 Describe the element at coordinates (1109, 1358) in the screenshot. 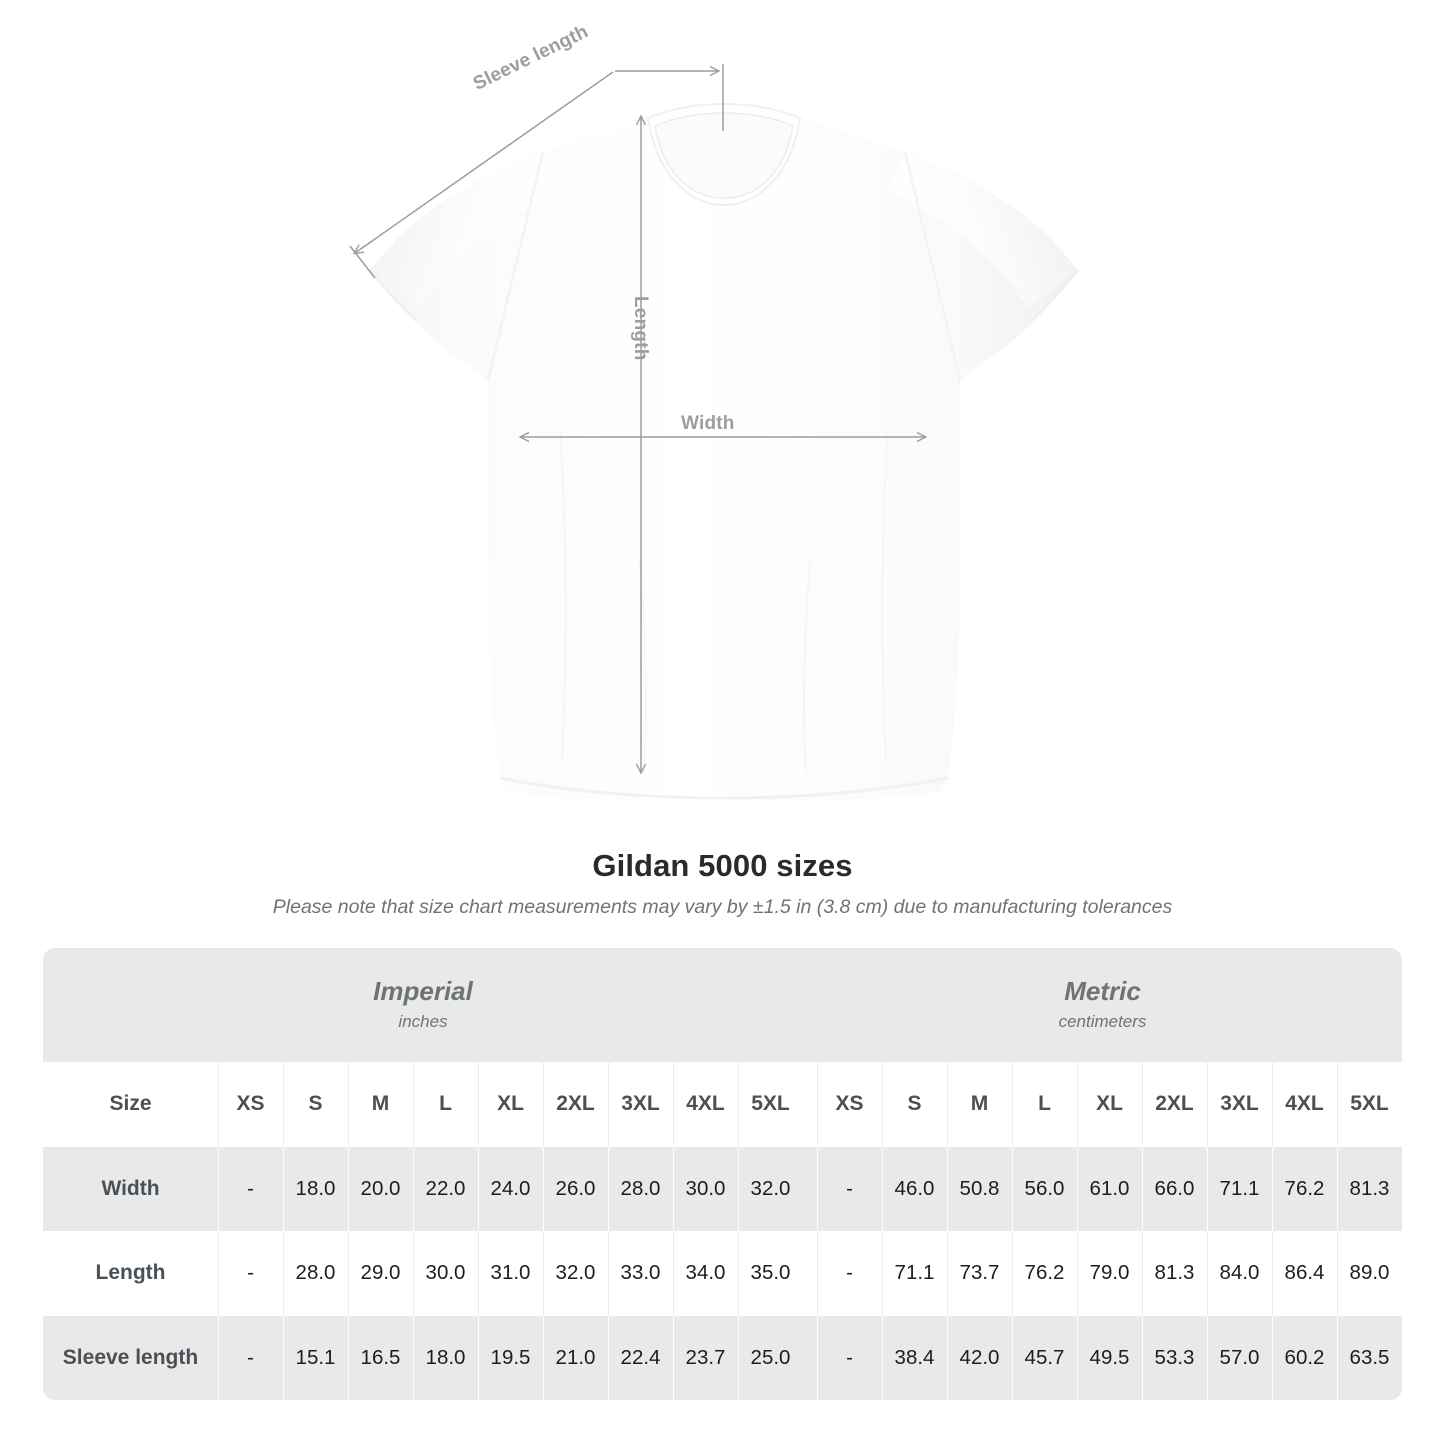

I see `cell-metric-XL-2: 49.5` at that location.